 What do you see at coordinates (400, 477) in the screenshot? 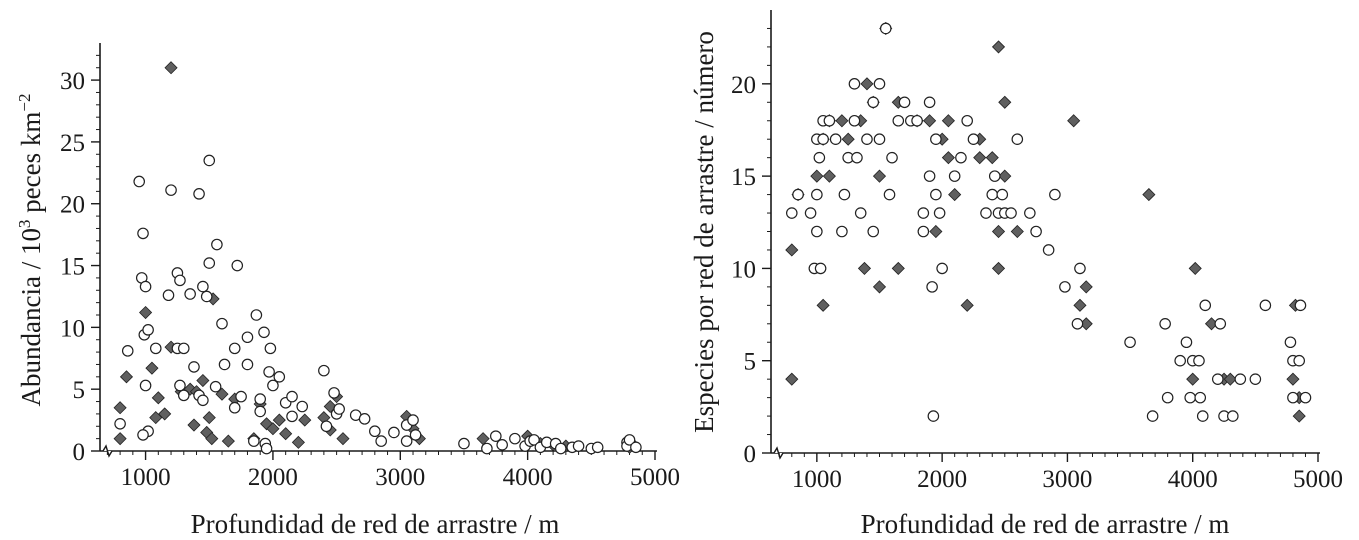
I see `x-tick-label: 3000` at bounding box center [400, 477].